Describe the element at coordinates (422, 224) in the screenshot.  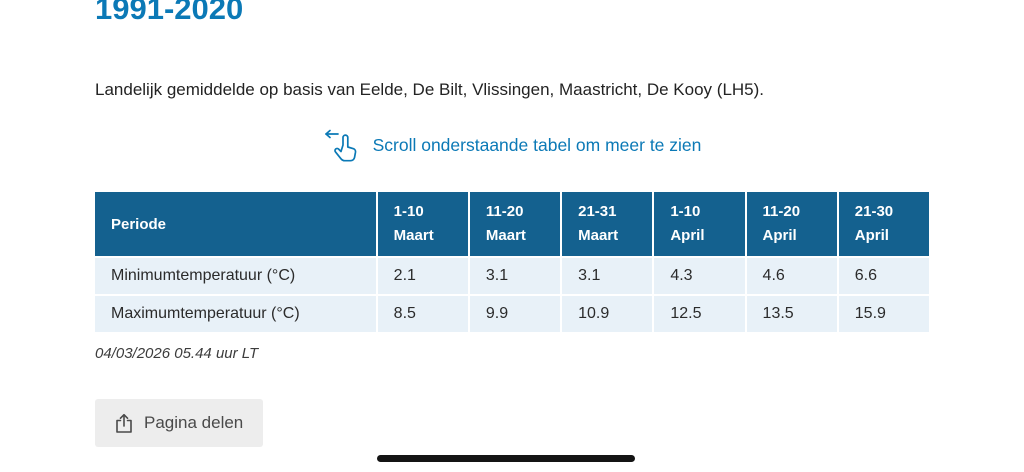
I see `col-header-1-10-maart: 1-10 Maart` at that location.